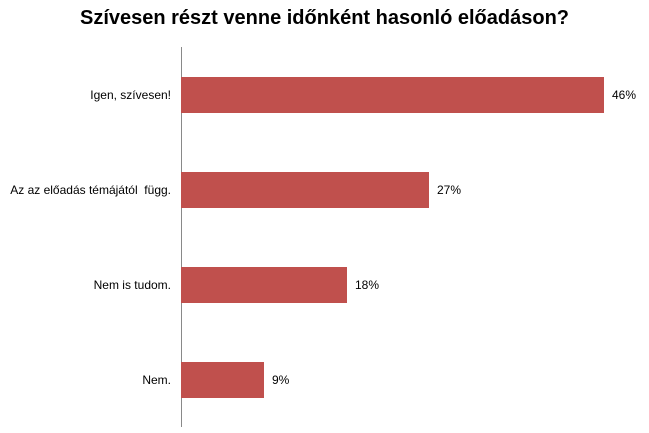 The image size is (649, 433). Describe the element at coordinates (130, 94) in the screenshot. I see `category-label: Igen, szívesen!` at that location.